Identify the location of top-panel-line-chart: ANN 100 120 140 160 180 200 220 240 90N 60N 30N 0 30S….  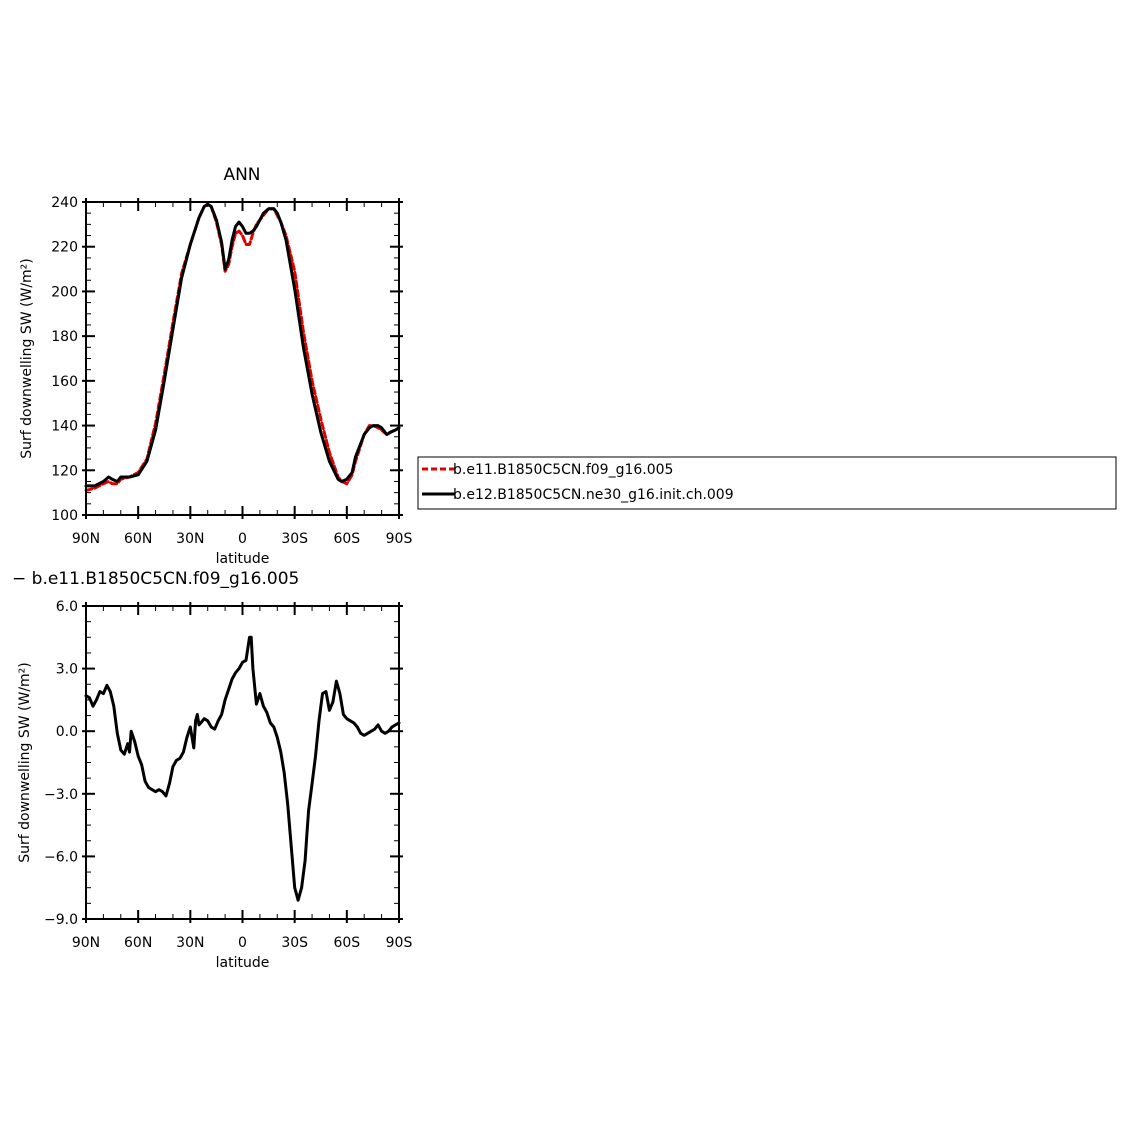
(215, 366).